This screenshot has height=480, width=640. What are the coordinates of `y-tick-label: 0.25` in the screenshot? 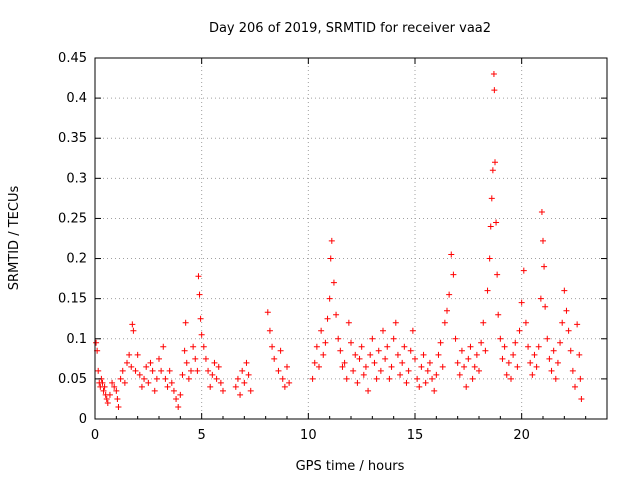 It's located at (72, 218).